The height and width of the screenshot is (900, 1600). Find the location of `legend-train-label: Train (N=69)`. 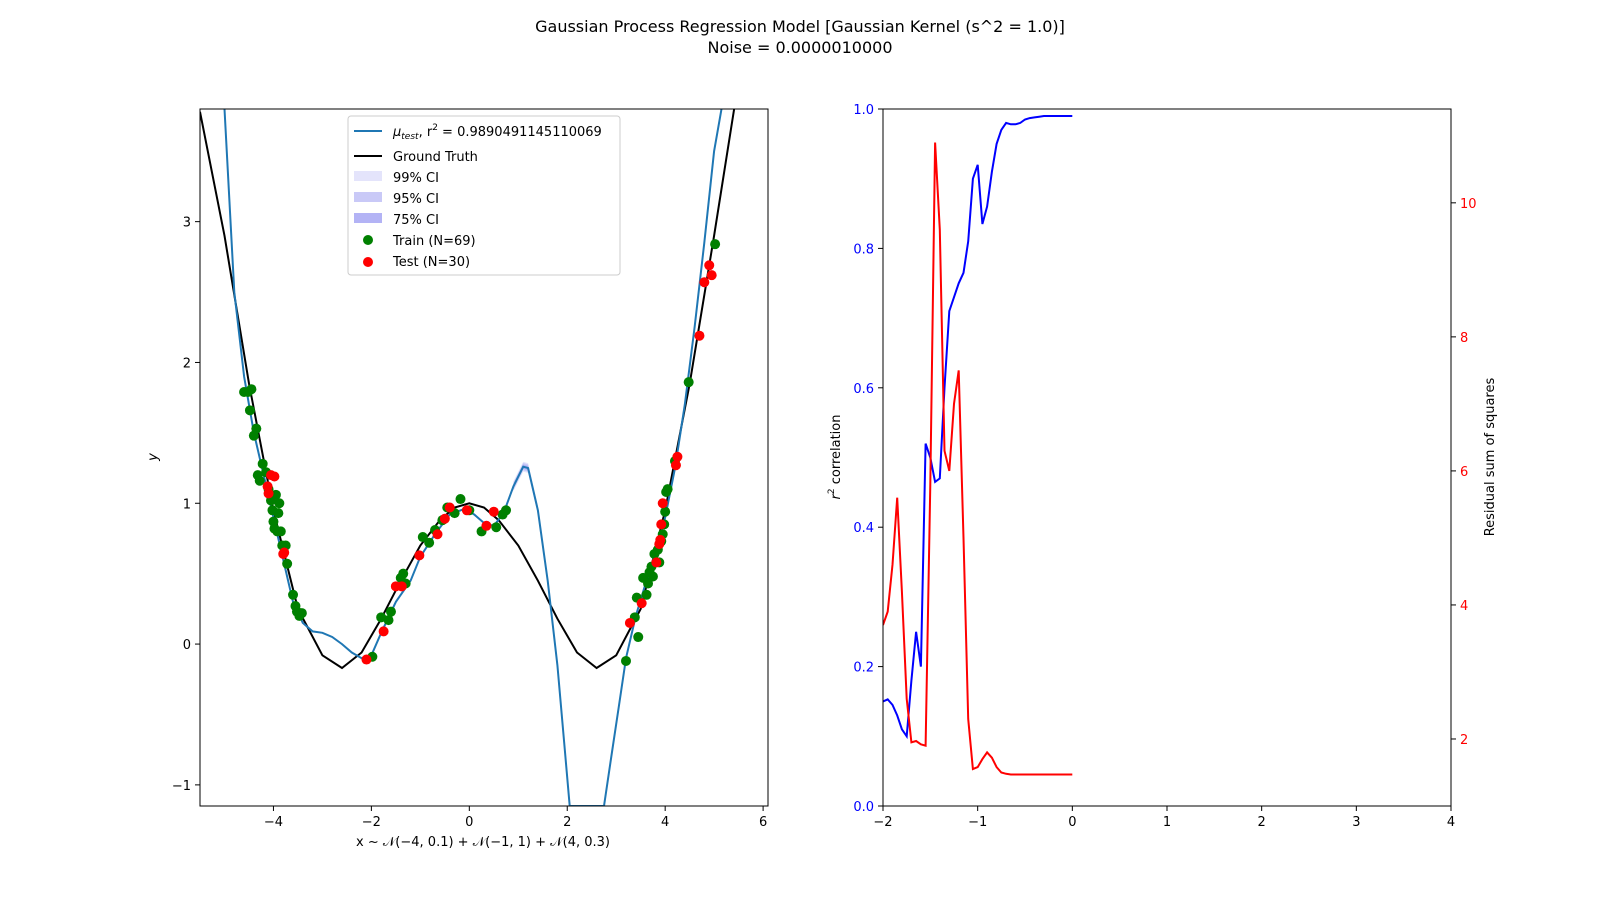

legend-train-label: Train (N=69) is located at coordinates (434, 241).